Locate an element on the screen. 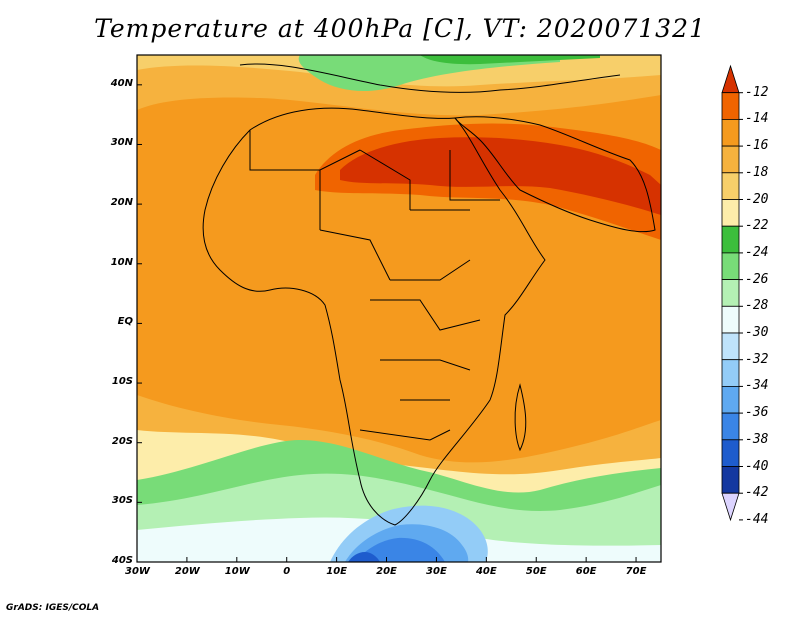 Image resolution: width=800 pixels, height=618 pixels. europe-coast is located at coordinates (430, 78).